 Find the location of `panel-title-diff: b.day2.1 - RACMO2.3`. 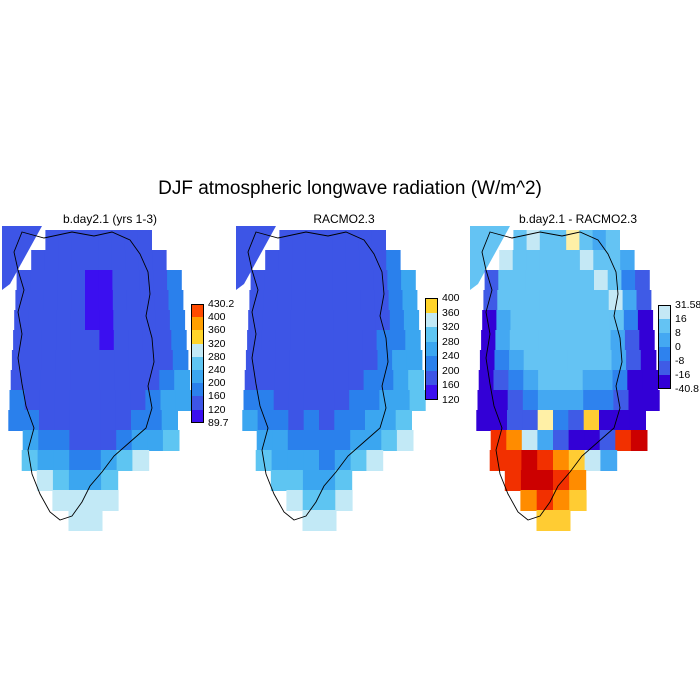

panel-title-diff: b.day2.1 - RACMO2.3 is located at coordinates (578, 219).